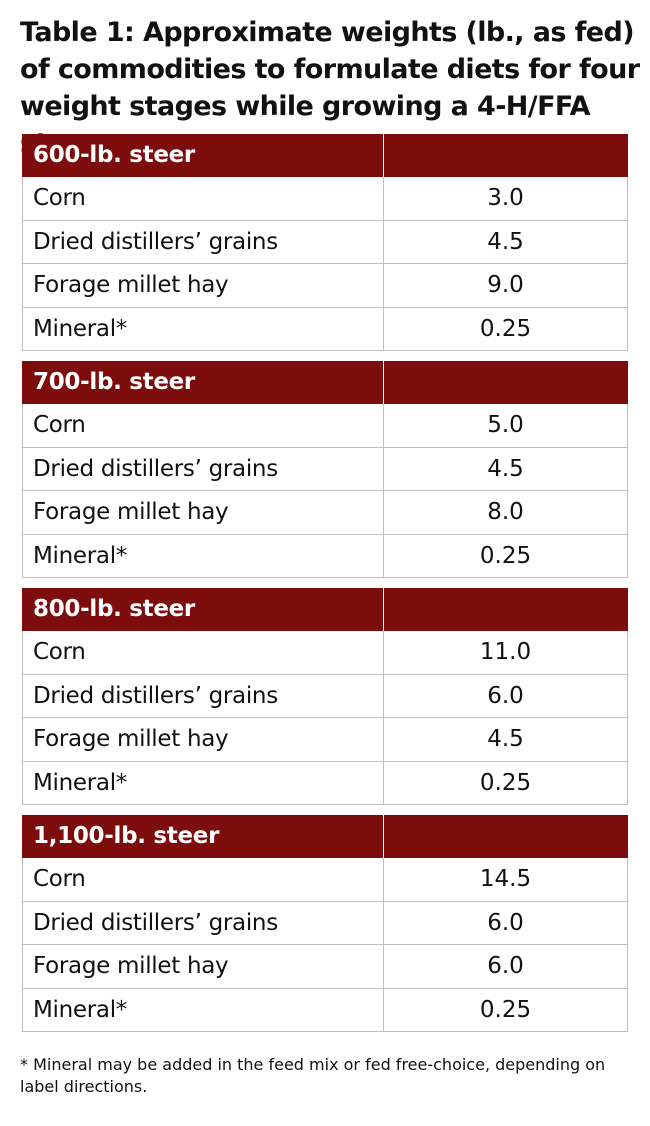 This screenshot has height=1126, width=650. What do you see at coordinates (505, 198) in the screenshot?
I see `commodity-weight: 3.0` at bounding box center [505, 198].